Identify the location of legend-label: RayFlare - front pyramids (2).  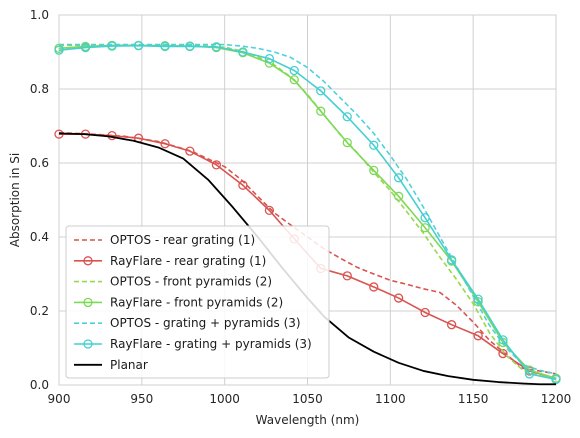
(196, 302).